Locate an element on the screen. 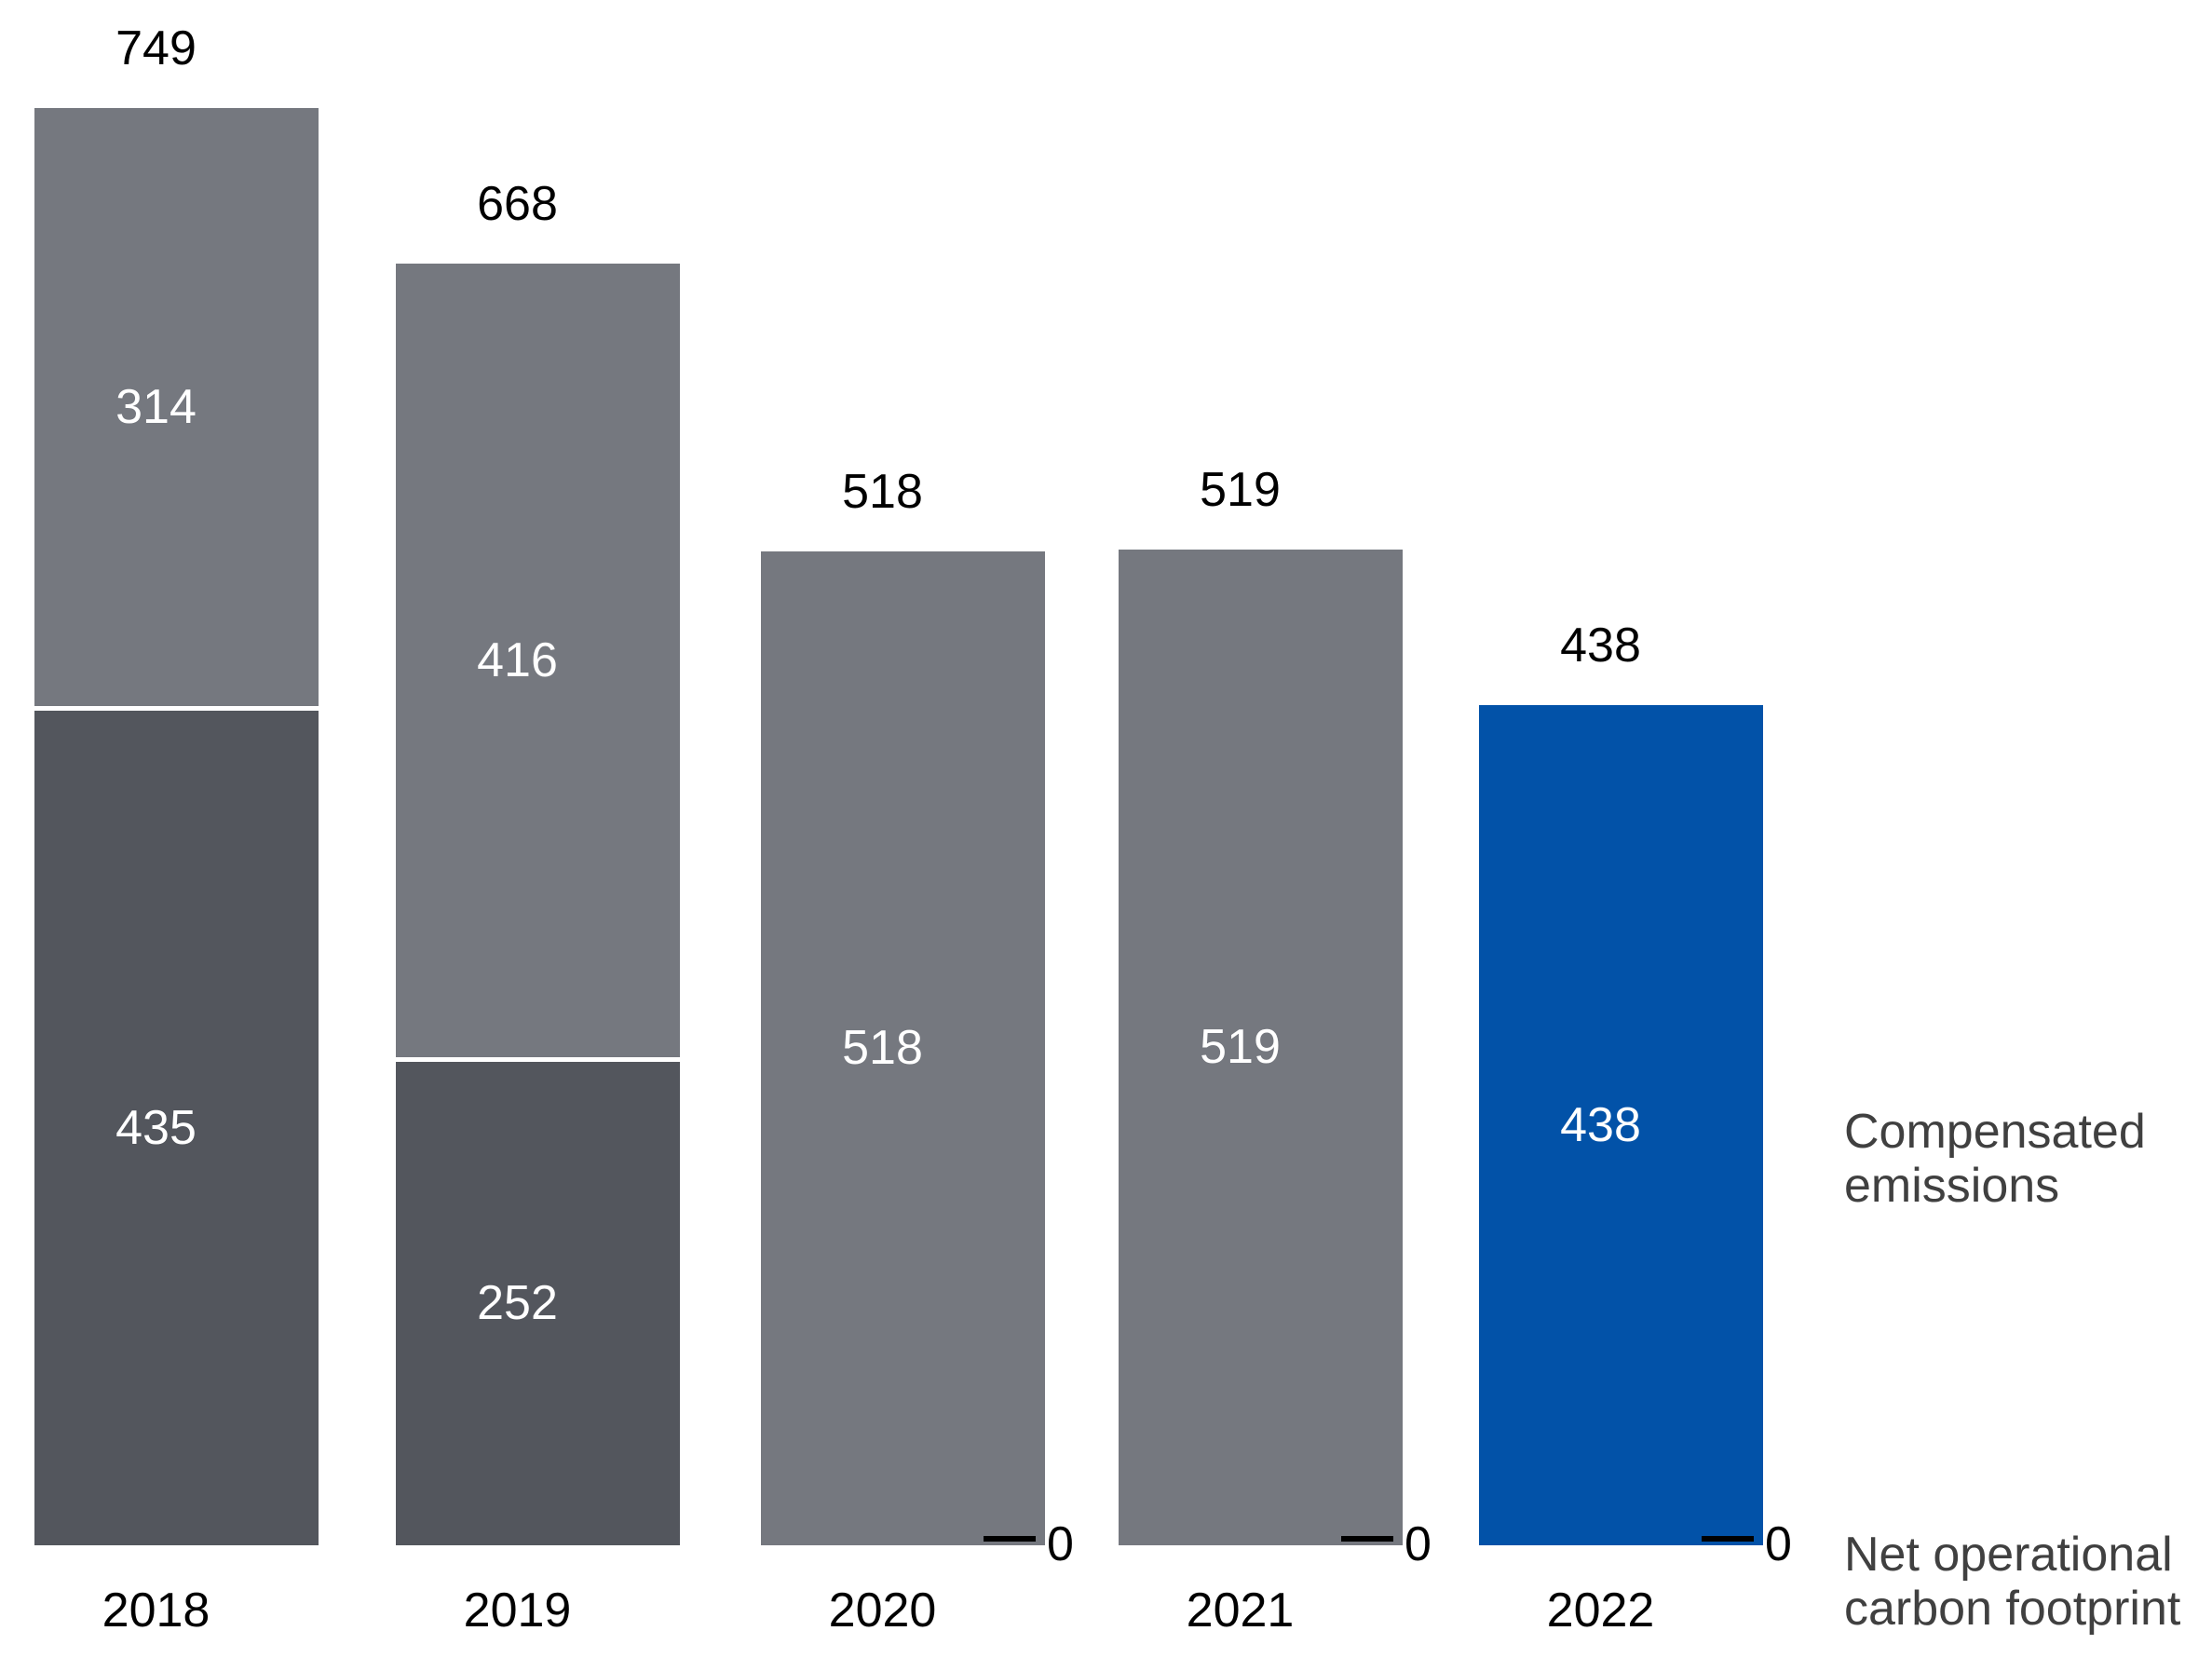 The width and height of the screenshot is (2212, 1658). total-label-2018: 749 is located at coordinates (156, 48).